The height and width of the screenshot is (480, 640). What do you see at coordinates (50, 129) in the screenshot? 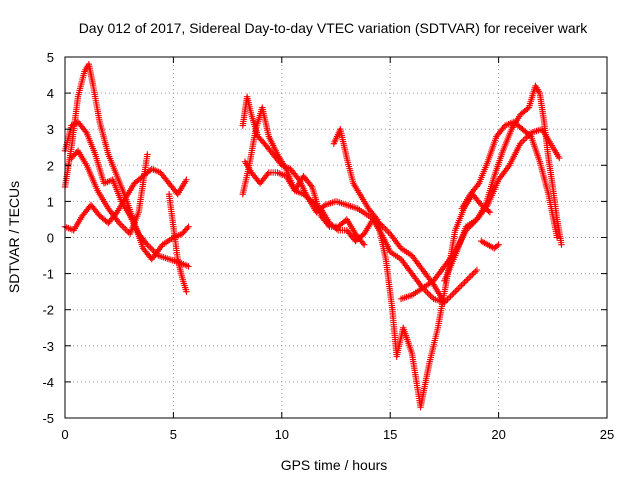
I see `y-tick-label: 3` at bounding box center [50, 129].